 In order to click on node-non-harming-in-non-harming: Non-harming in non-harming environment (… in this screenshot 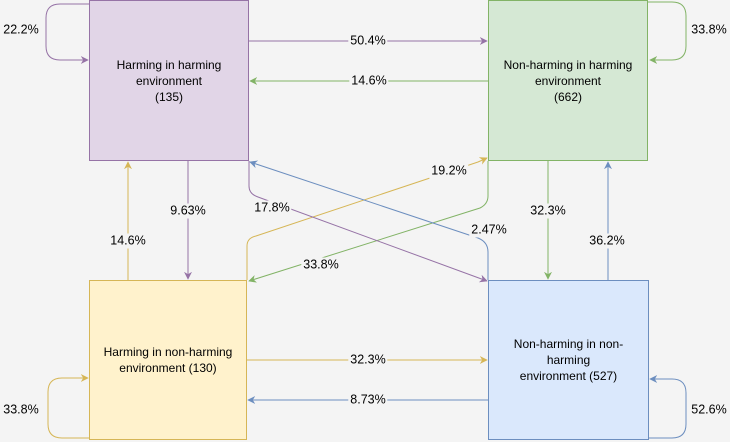, I will do `click(568, 360)`.